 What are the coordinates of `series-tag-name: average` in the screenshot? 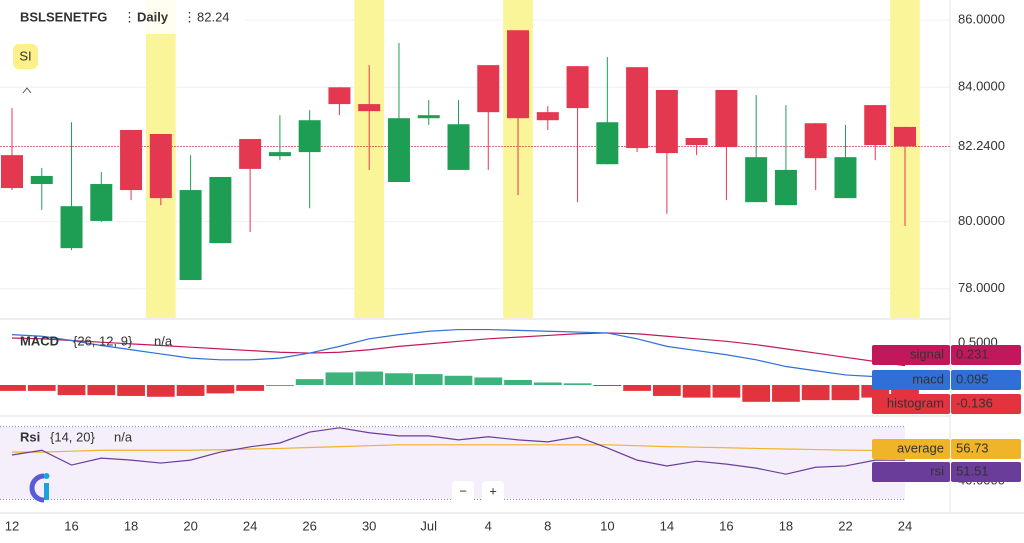 It's located at (920, 447).